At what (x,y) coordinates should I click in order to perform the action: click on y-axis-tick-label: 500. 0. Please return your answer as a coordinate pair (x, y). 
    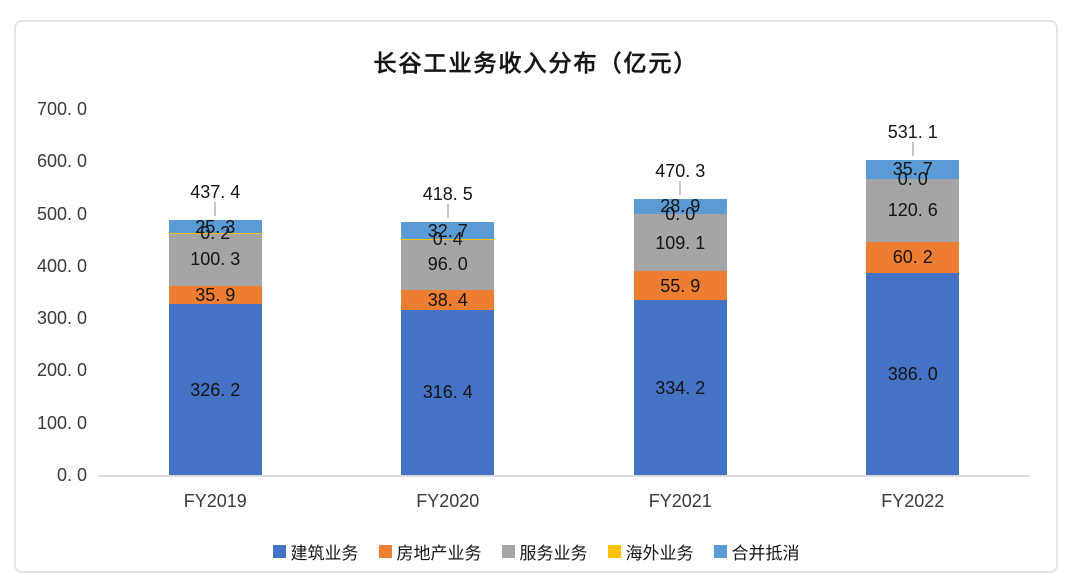
    Looking at the image, I should click on (61, 213).